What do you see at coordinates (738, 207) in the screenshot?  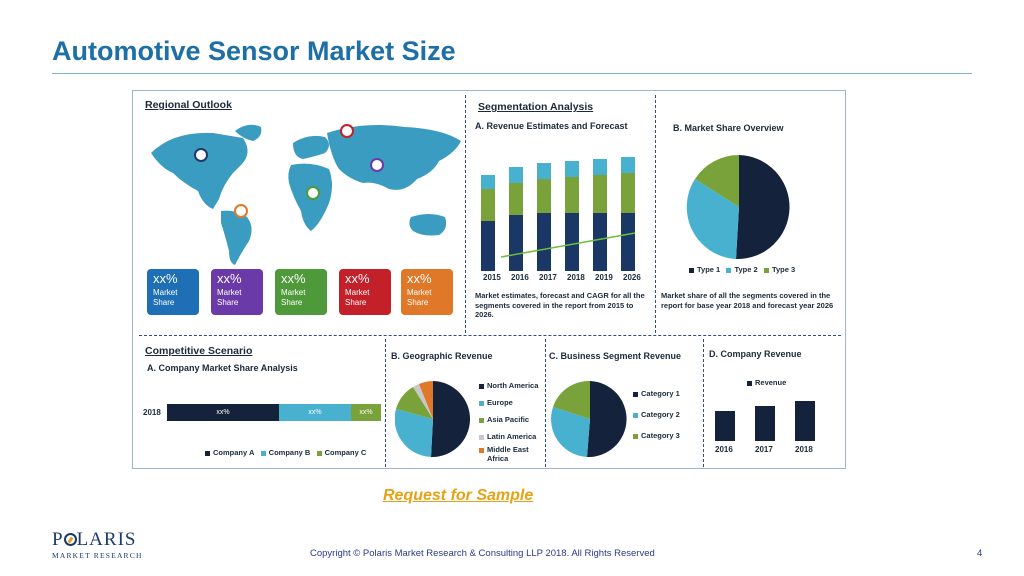 I see `market-share-pie` at bounding box center [738, 207].